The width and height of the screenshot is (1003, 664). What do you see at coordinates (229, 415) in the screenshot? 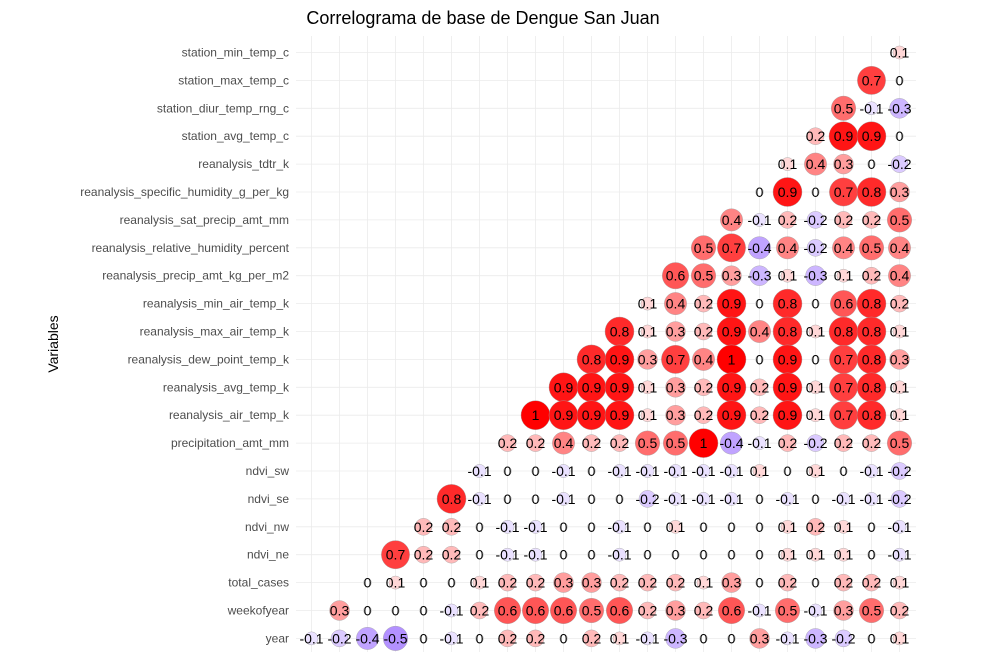
I see `y-tick-label: reanalysis_air_temp_k` at bounding box center [229, 415].